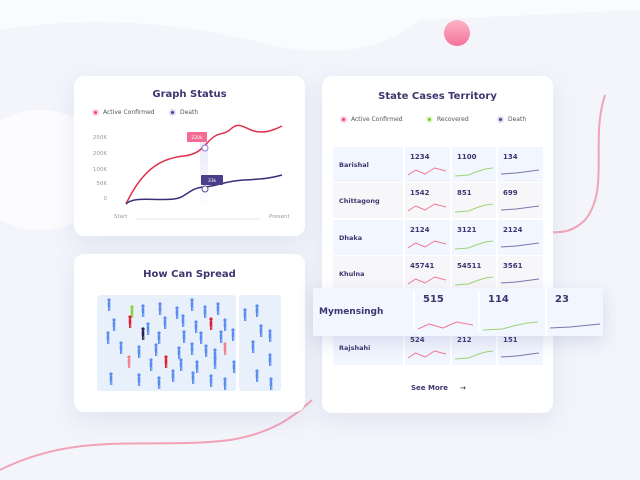 This screenshot has height=480, width=640. What do you see at coordinates (467, 157) in the screenshot?
I see `recovered-value: 1100` at bounding box center [467, 157].